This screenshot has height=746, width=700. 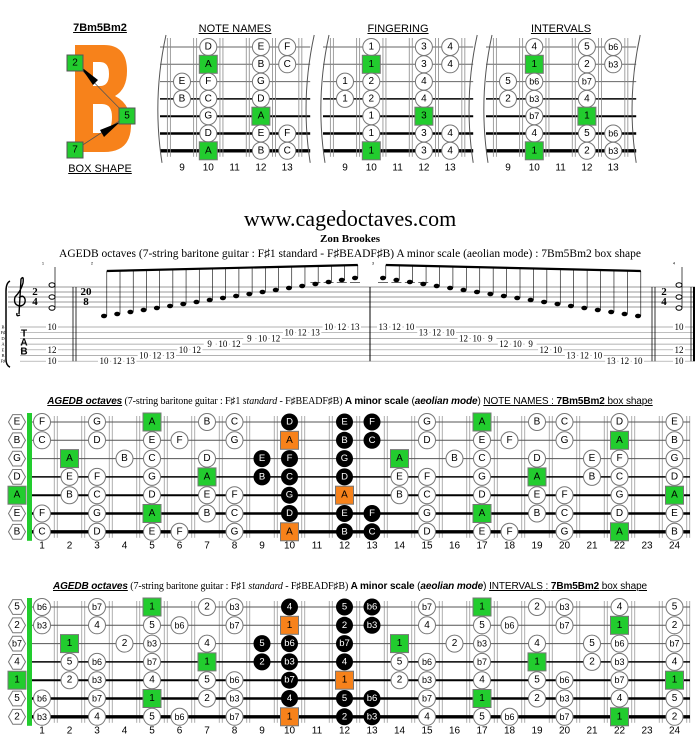 What do you see at coordinates (42, 545) in the screenshot?
I see `fret-number: 1` at bounding box center [42, 545].